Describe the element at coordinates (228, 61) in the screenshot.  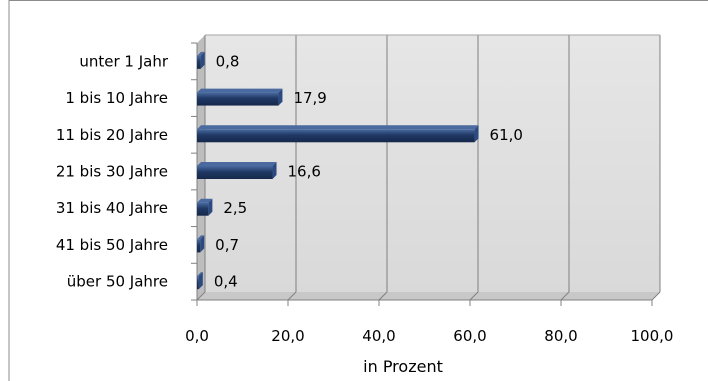
I see `value-label-0: 0,8` at that location.